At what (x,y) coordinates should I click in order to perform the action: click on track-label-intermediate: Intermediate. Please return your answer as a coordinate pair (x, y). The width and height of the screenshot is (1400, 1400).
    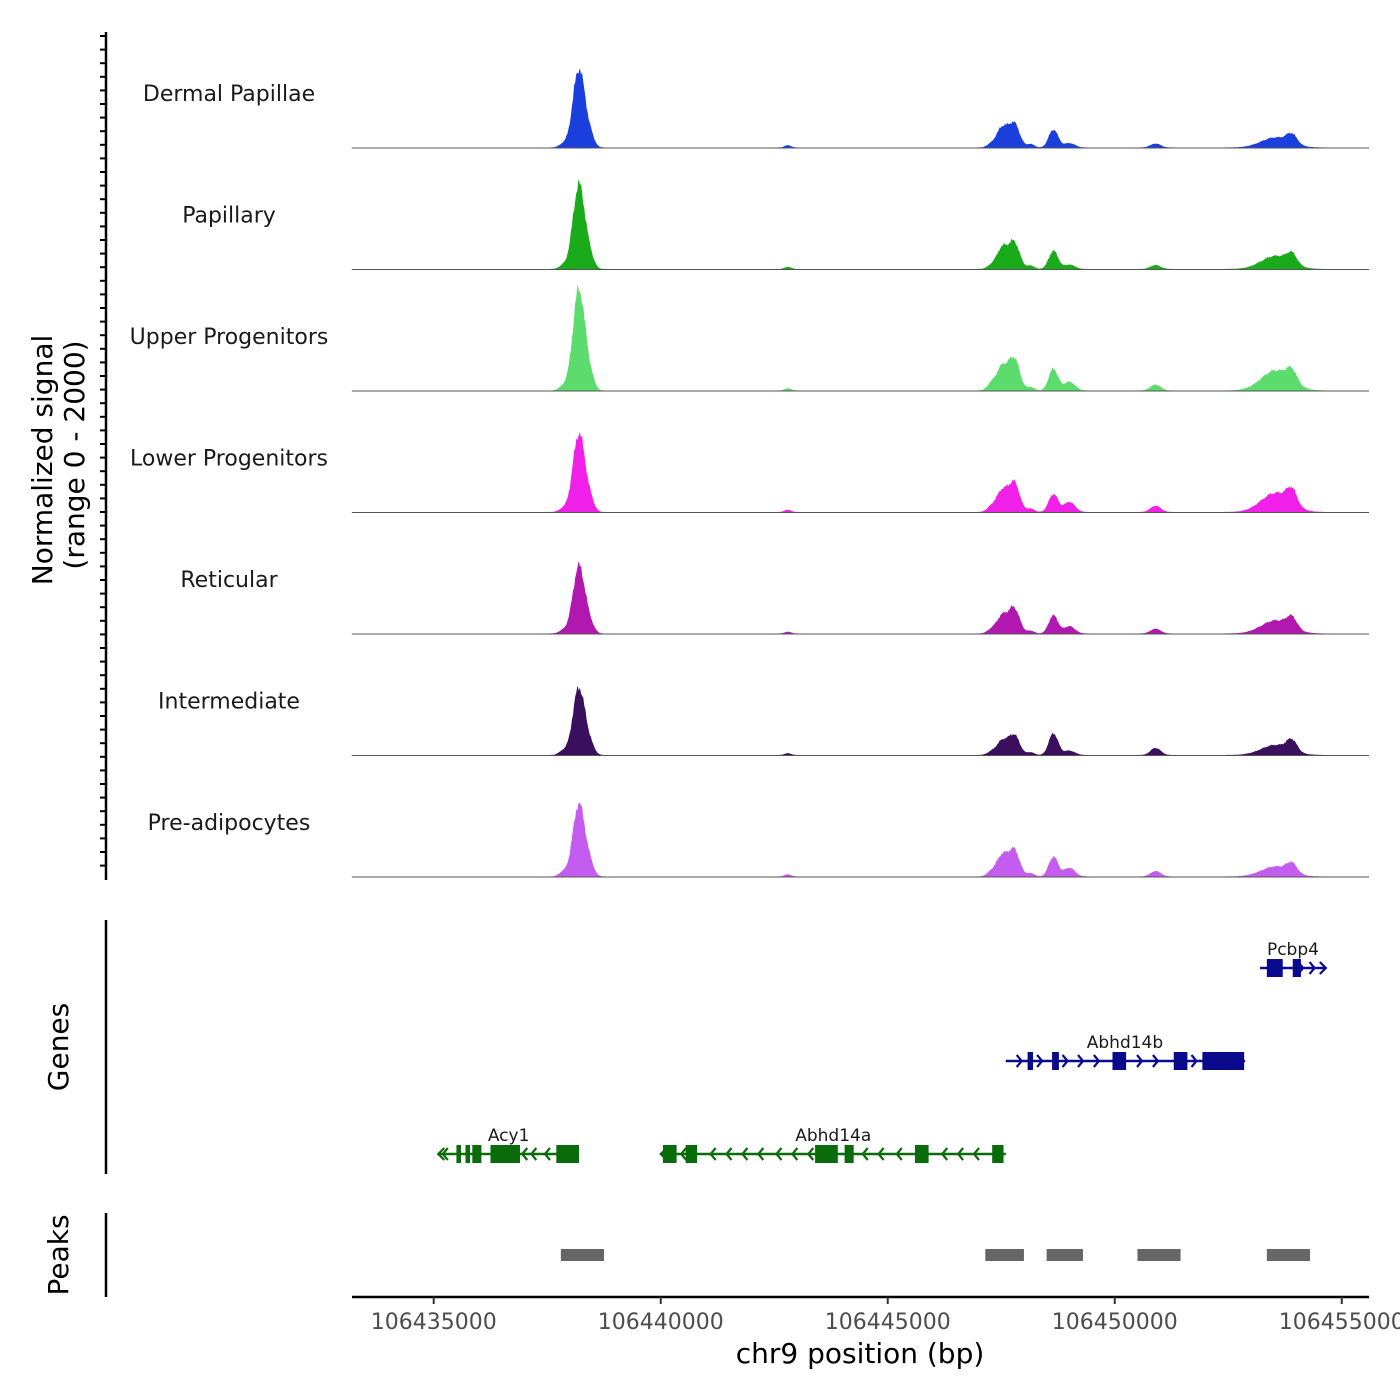
    Looking at the image, I should click on (229, 702).